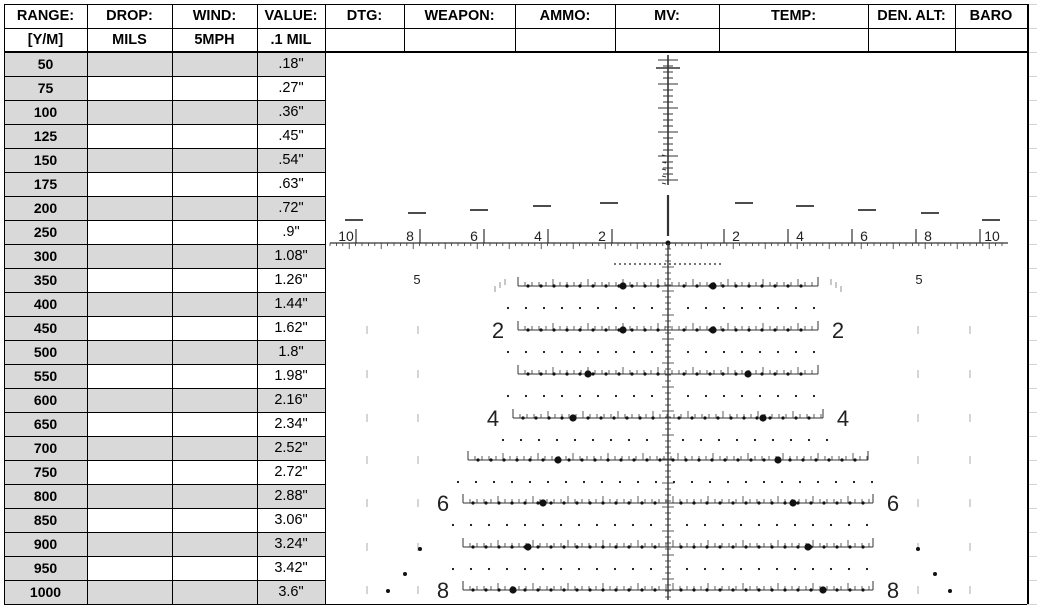 Image resolution: width=1037 pixels, height=614 pixels. What do you see at coordinates (459, 16) in the screenshot?
I see `header-weapon: WEAPON:` at bounding box center [459, 16].